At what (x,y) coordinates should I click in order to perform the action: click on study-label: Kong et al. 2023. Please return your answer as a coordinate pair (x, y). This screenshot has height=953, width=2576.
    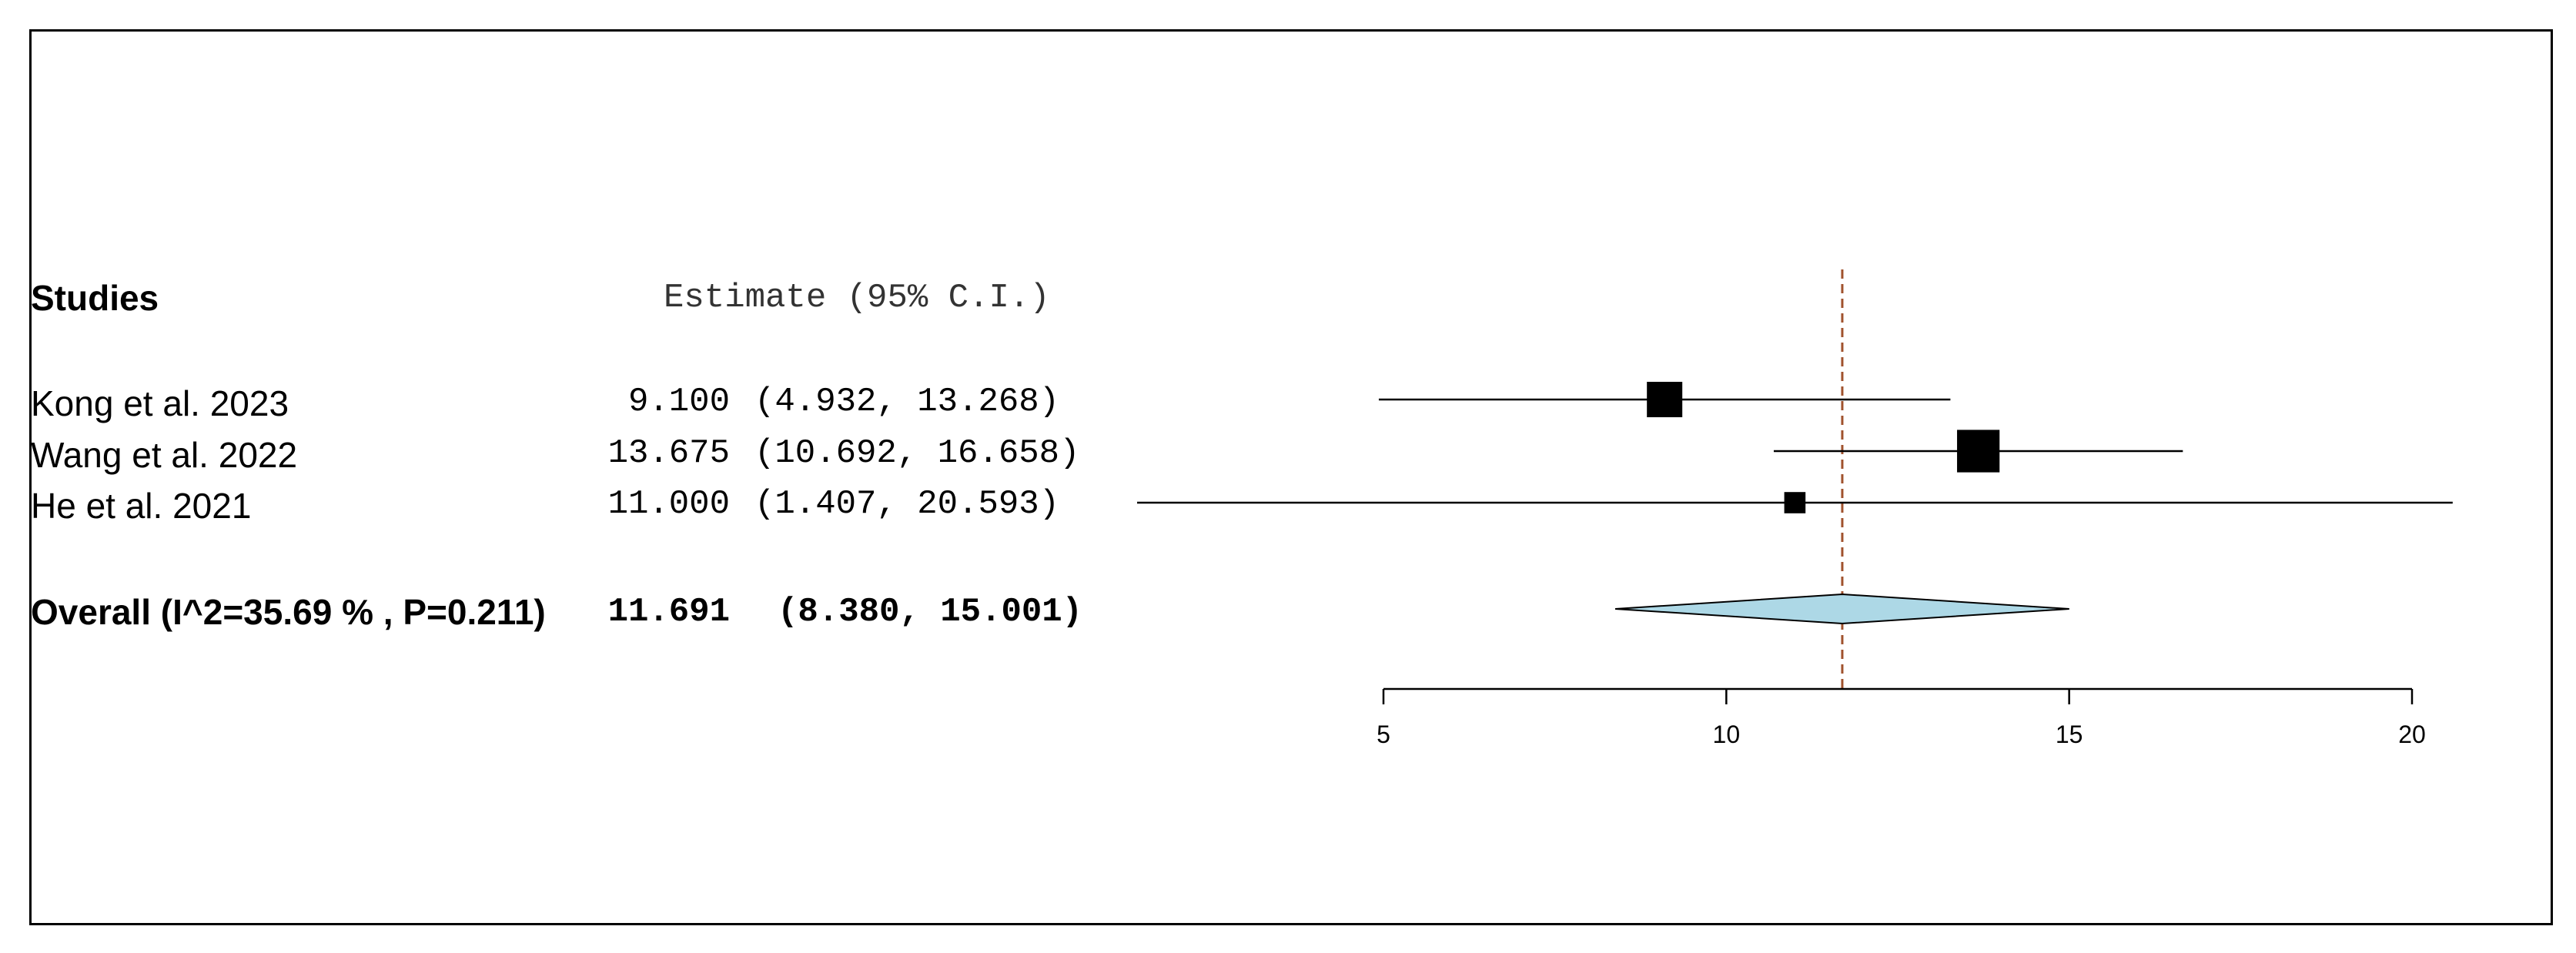
    Looking at the image, I should click on (160, 403).